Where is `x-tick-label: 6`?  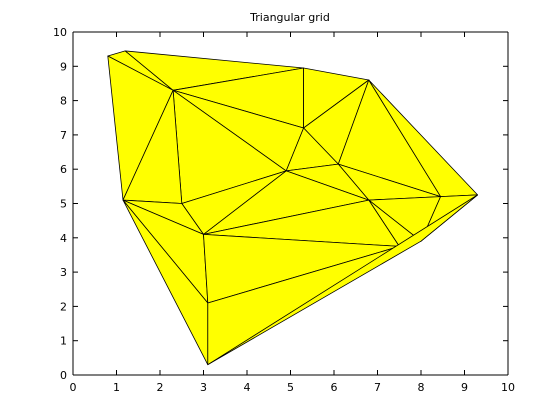
x-tick-label: 6 is located at coordinates (334, 387).